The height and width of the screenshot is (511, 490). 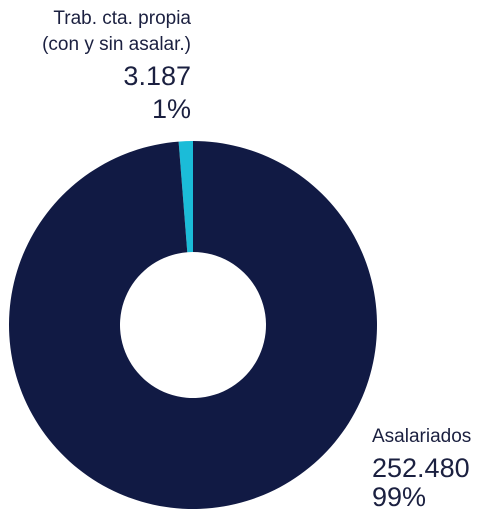 What do you see at coordinates (421, 468) in the screenshot?
I see `value-label: 252.480` at bounding box center [421, 468].